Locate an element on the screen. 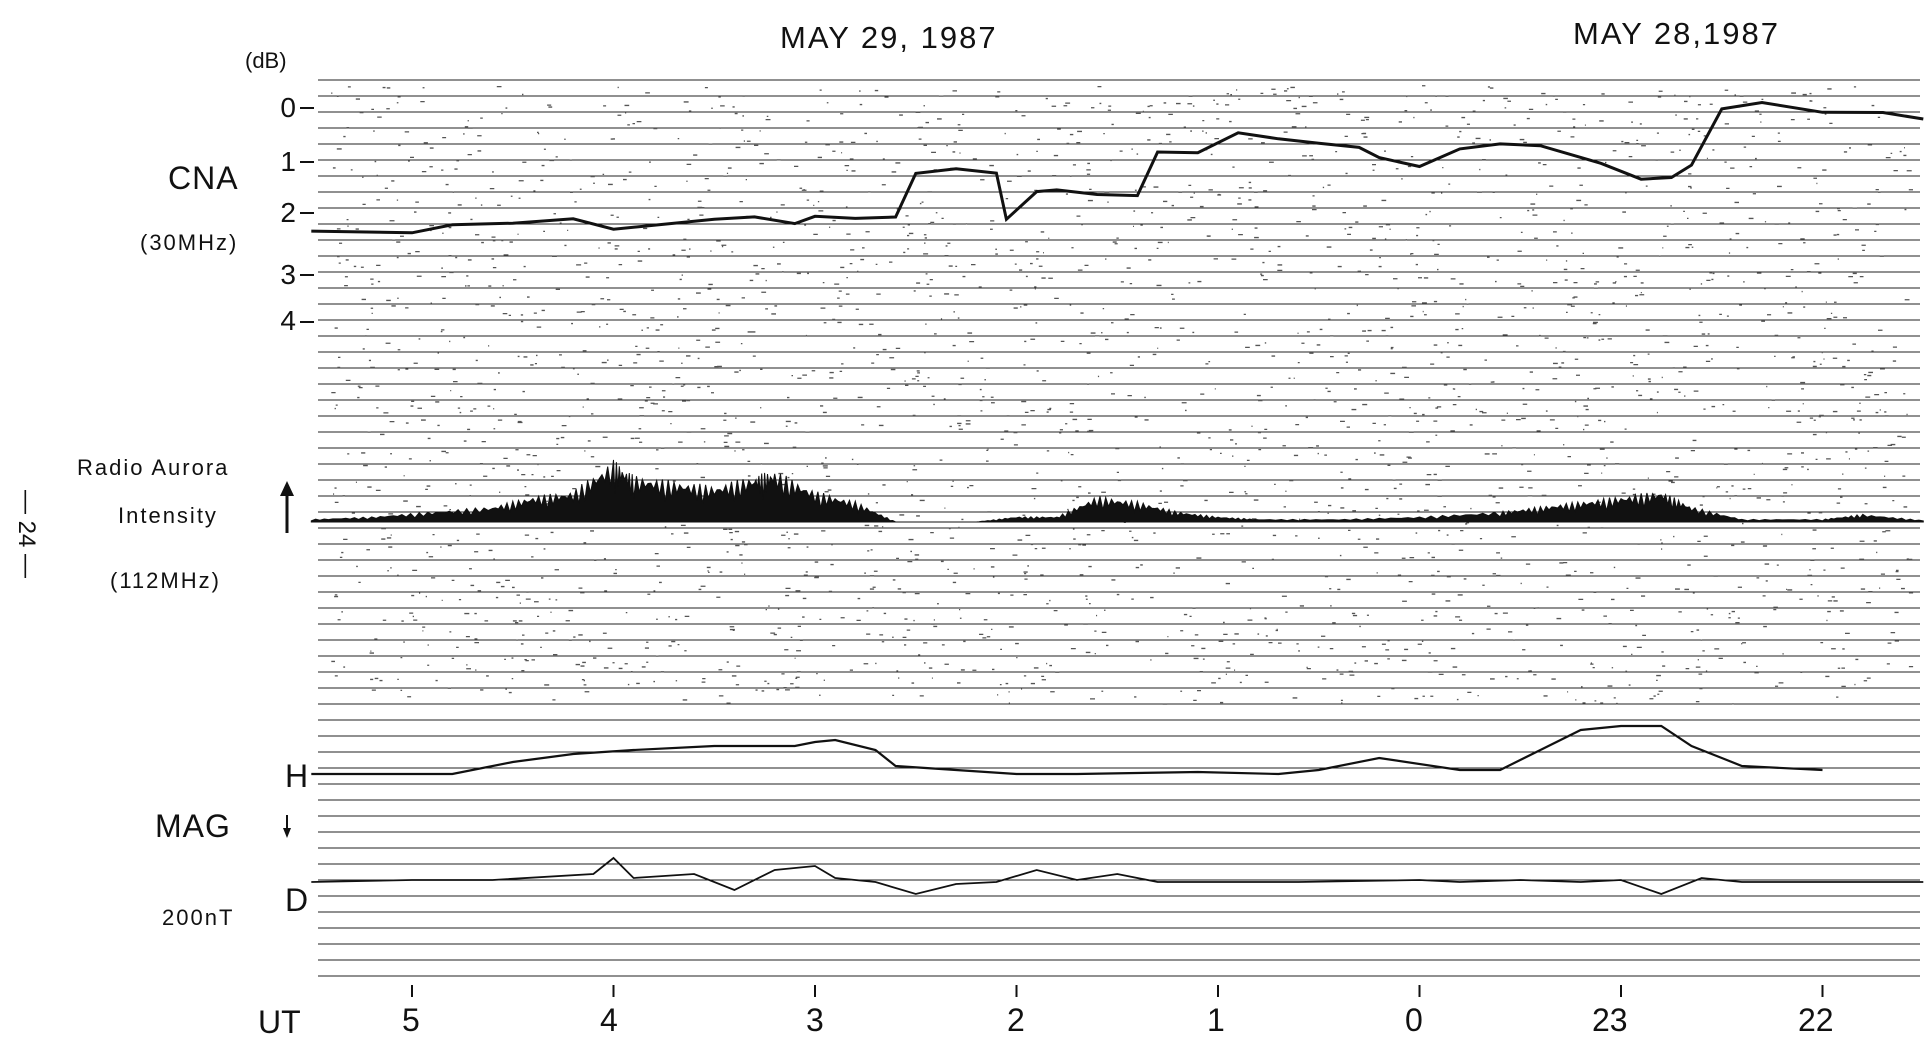 The image size is (1932, 1049). date-label-left: MAY 29, 1987 is located at coordinates (889, 37).